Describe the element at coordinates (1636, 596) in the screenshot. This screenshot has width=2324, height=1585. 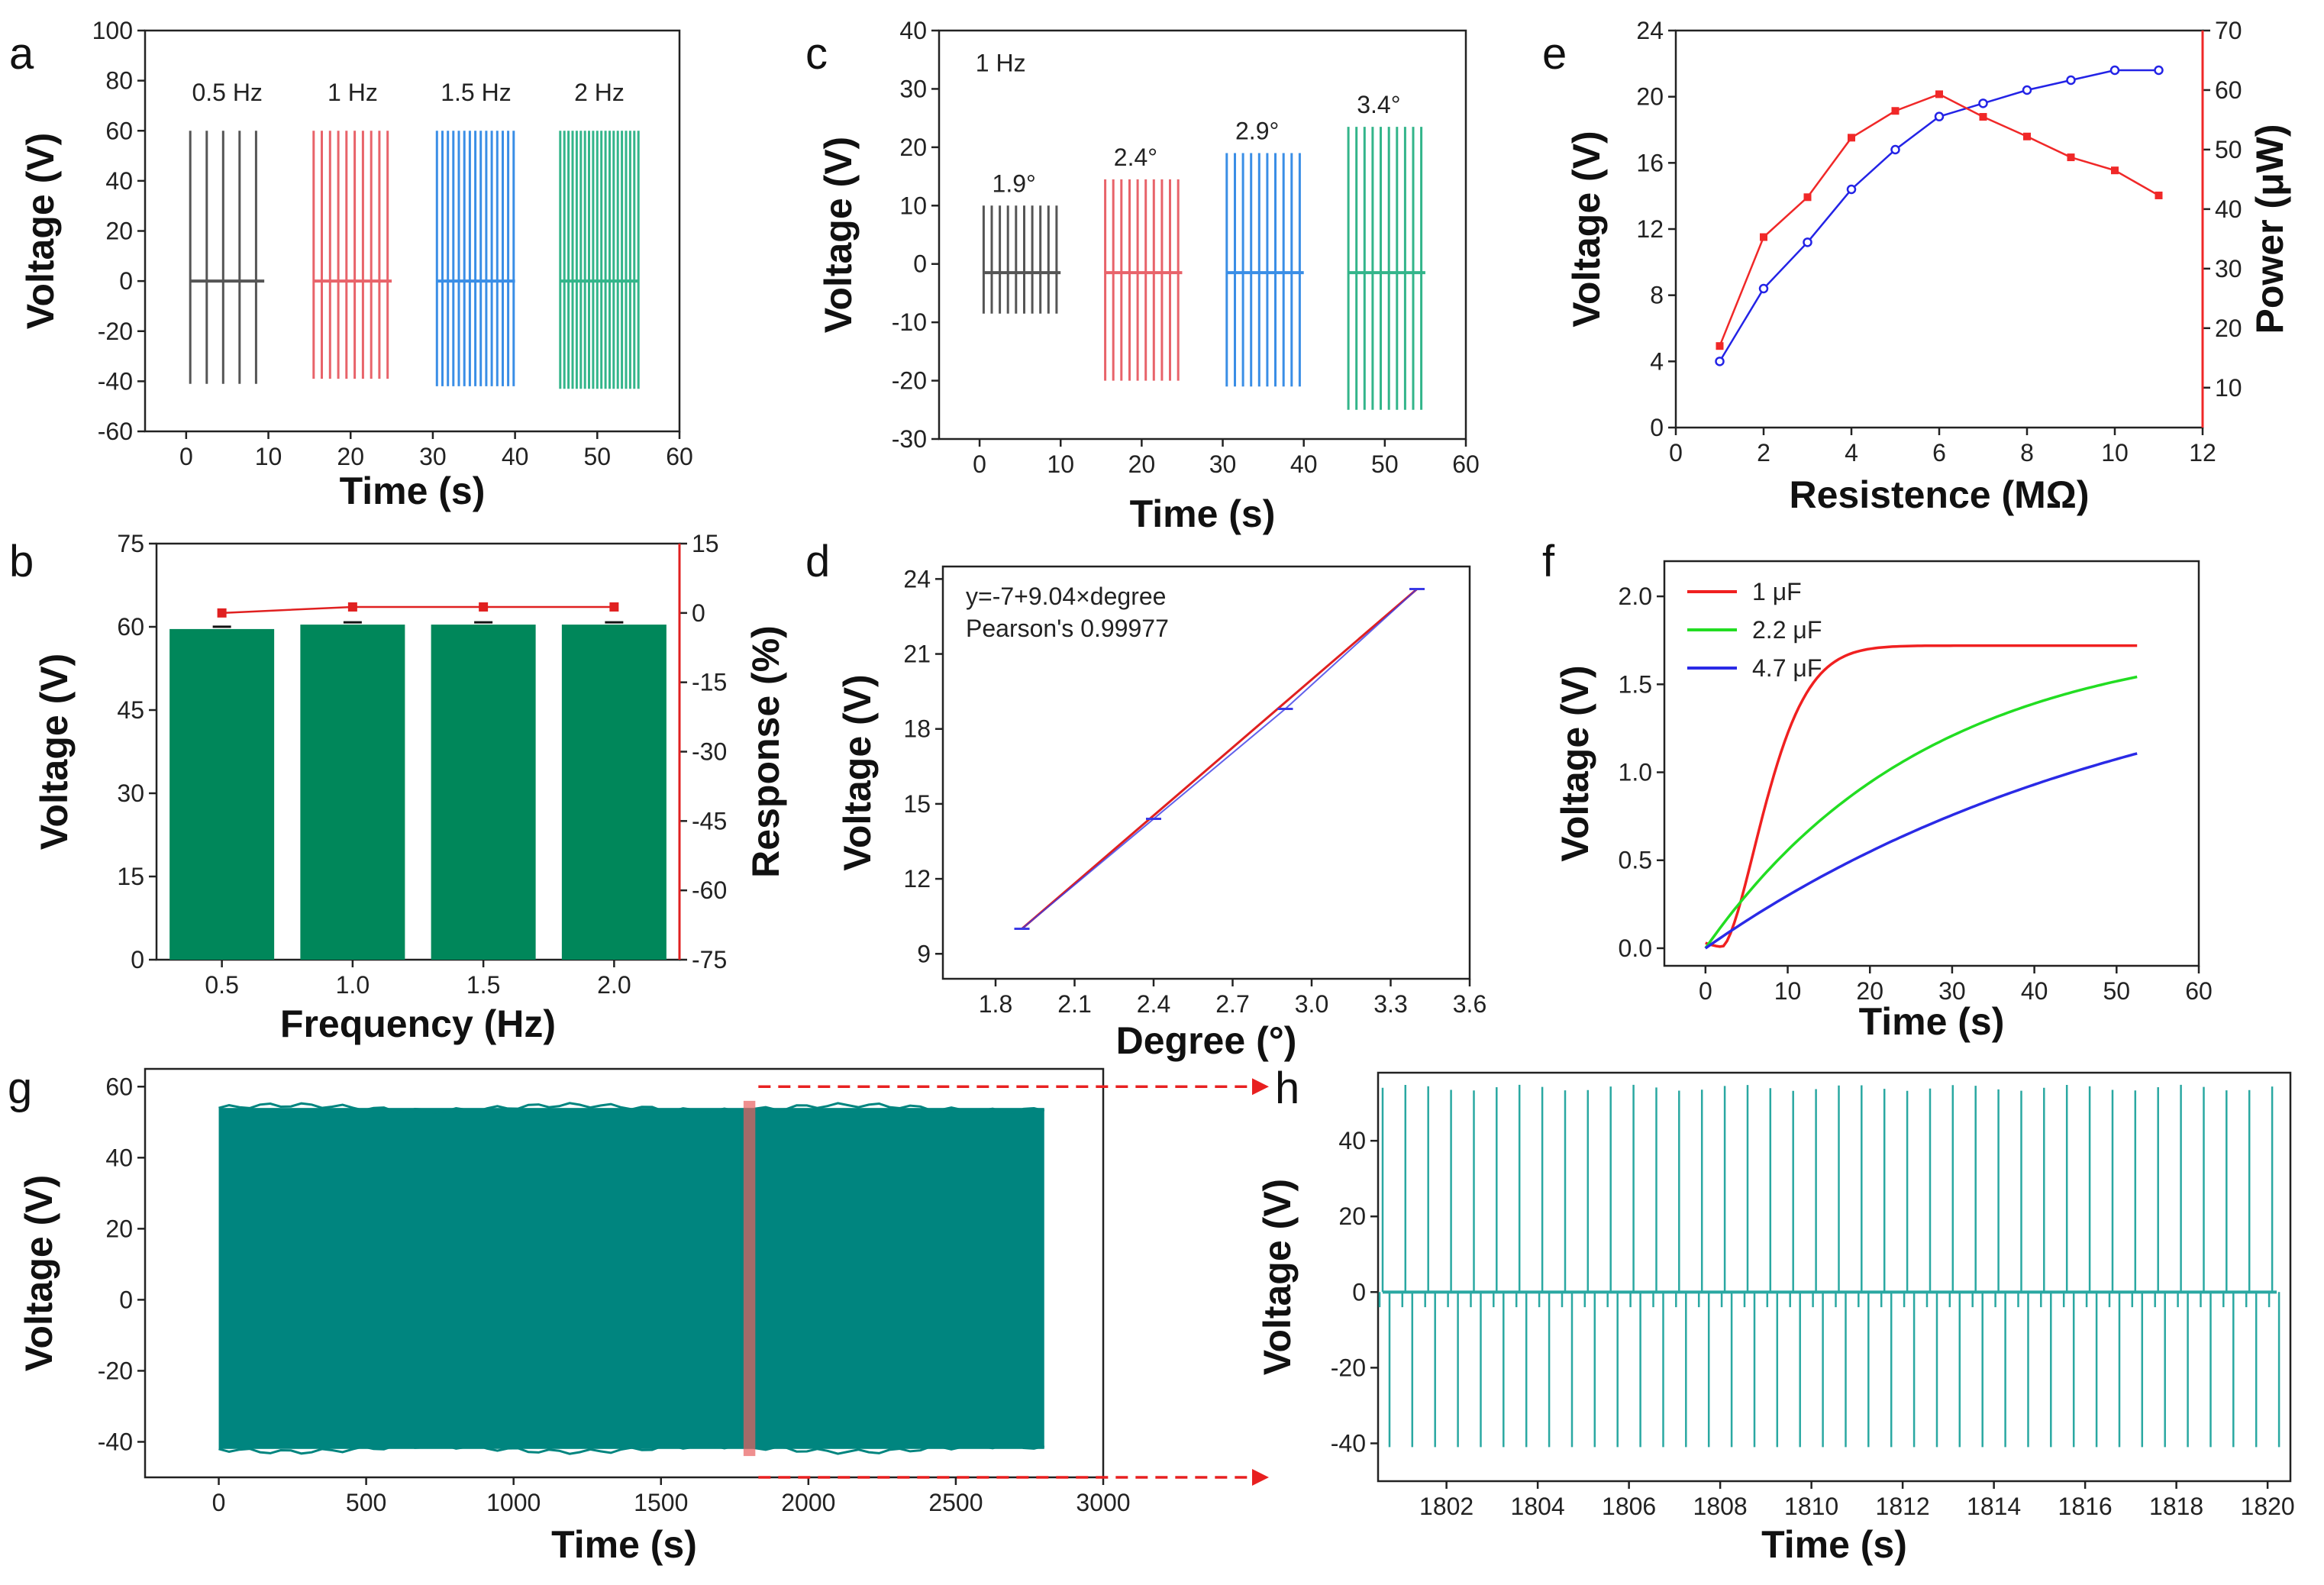
I see `y-tick-label: 2.0` at that location.